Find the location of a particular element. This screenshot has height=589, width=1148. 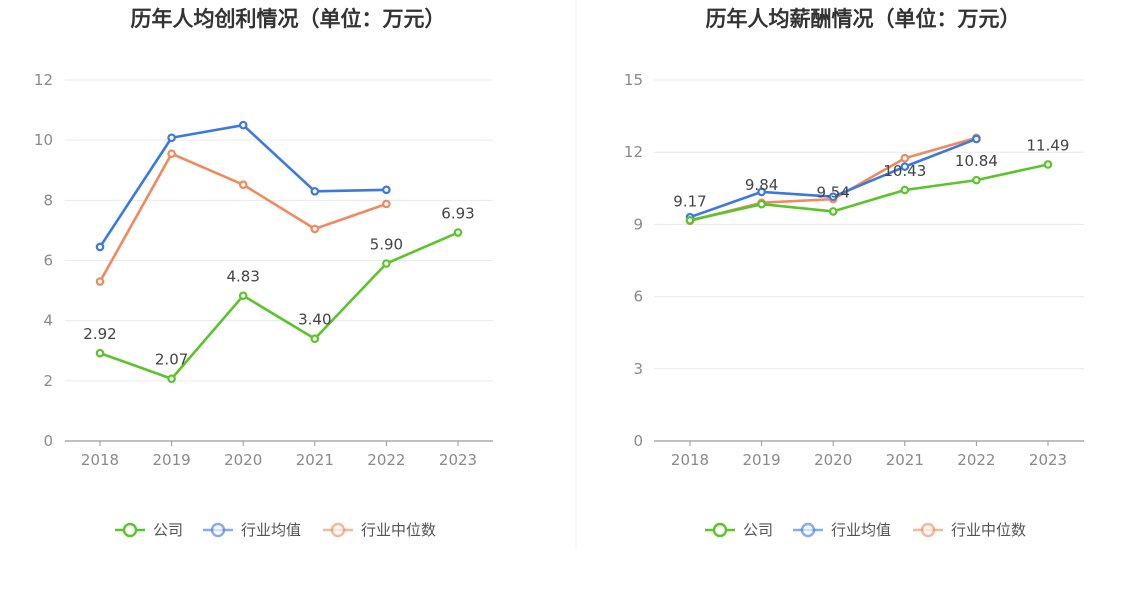

data-label: 9.84 is located at coordinates (761, 185).